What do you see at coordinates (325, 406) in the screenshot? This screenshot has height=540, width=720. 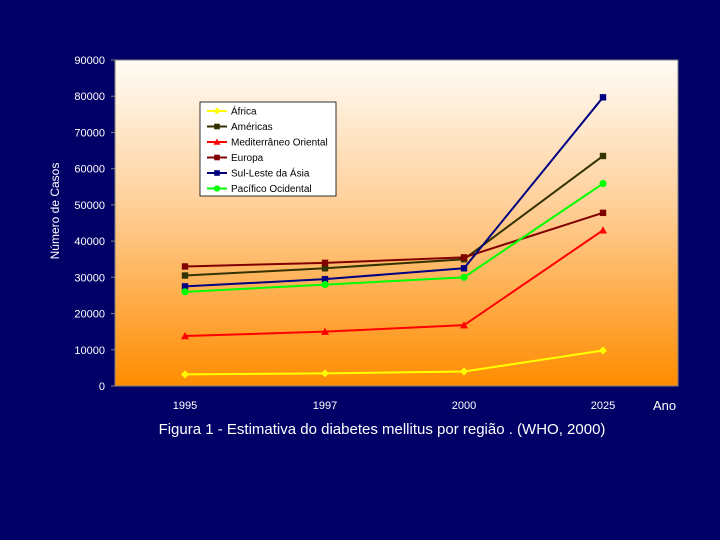 I see `x-tick-label: 1997` at bounding box center [325, 406].